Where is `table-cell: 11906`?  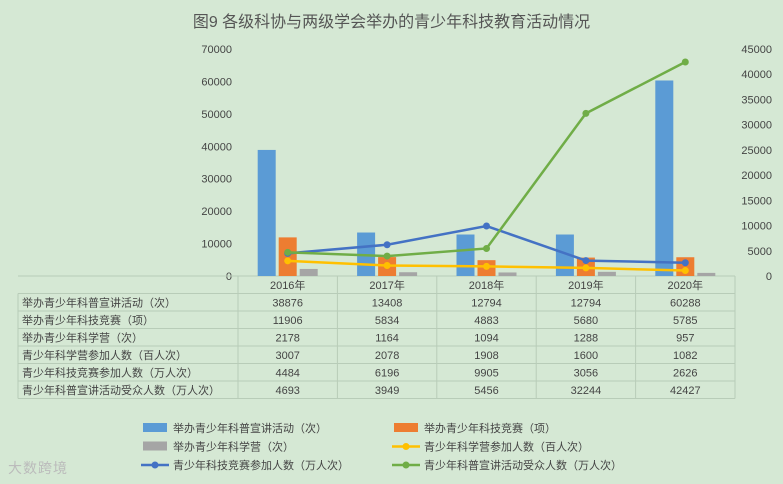
table-cell: 11906 is located at coordinates (288, 321).